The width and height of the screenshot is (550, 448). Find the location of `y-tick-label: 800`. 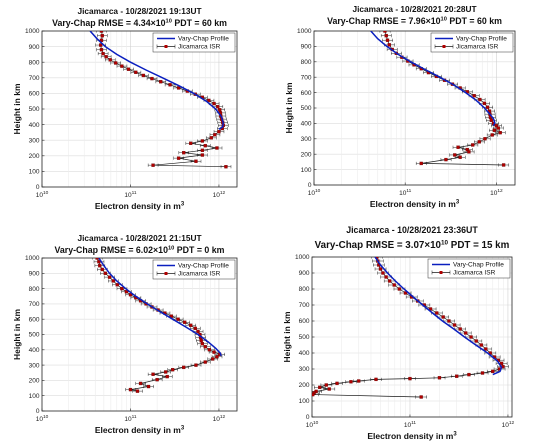

y-tick-label: 800 is located at coordinates (34, 62).